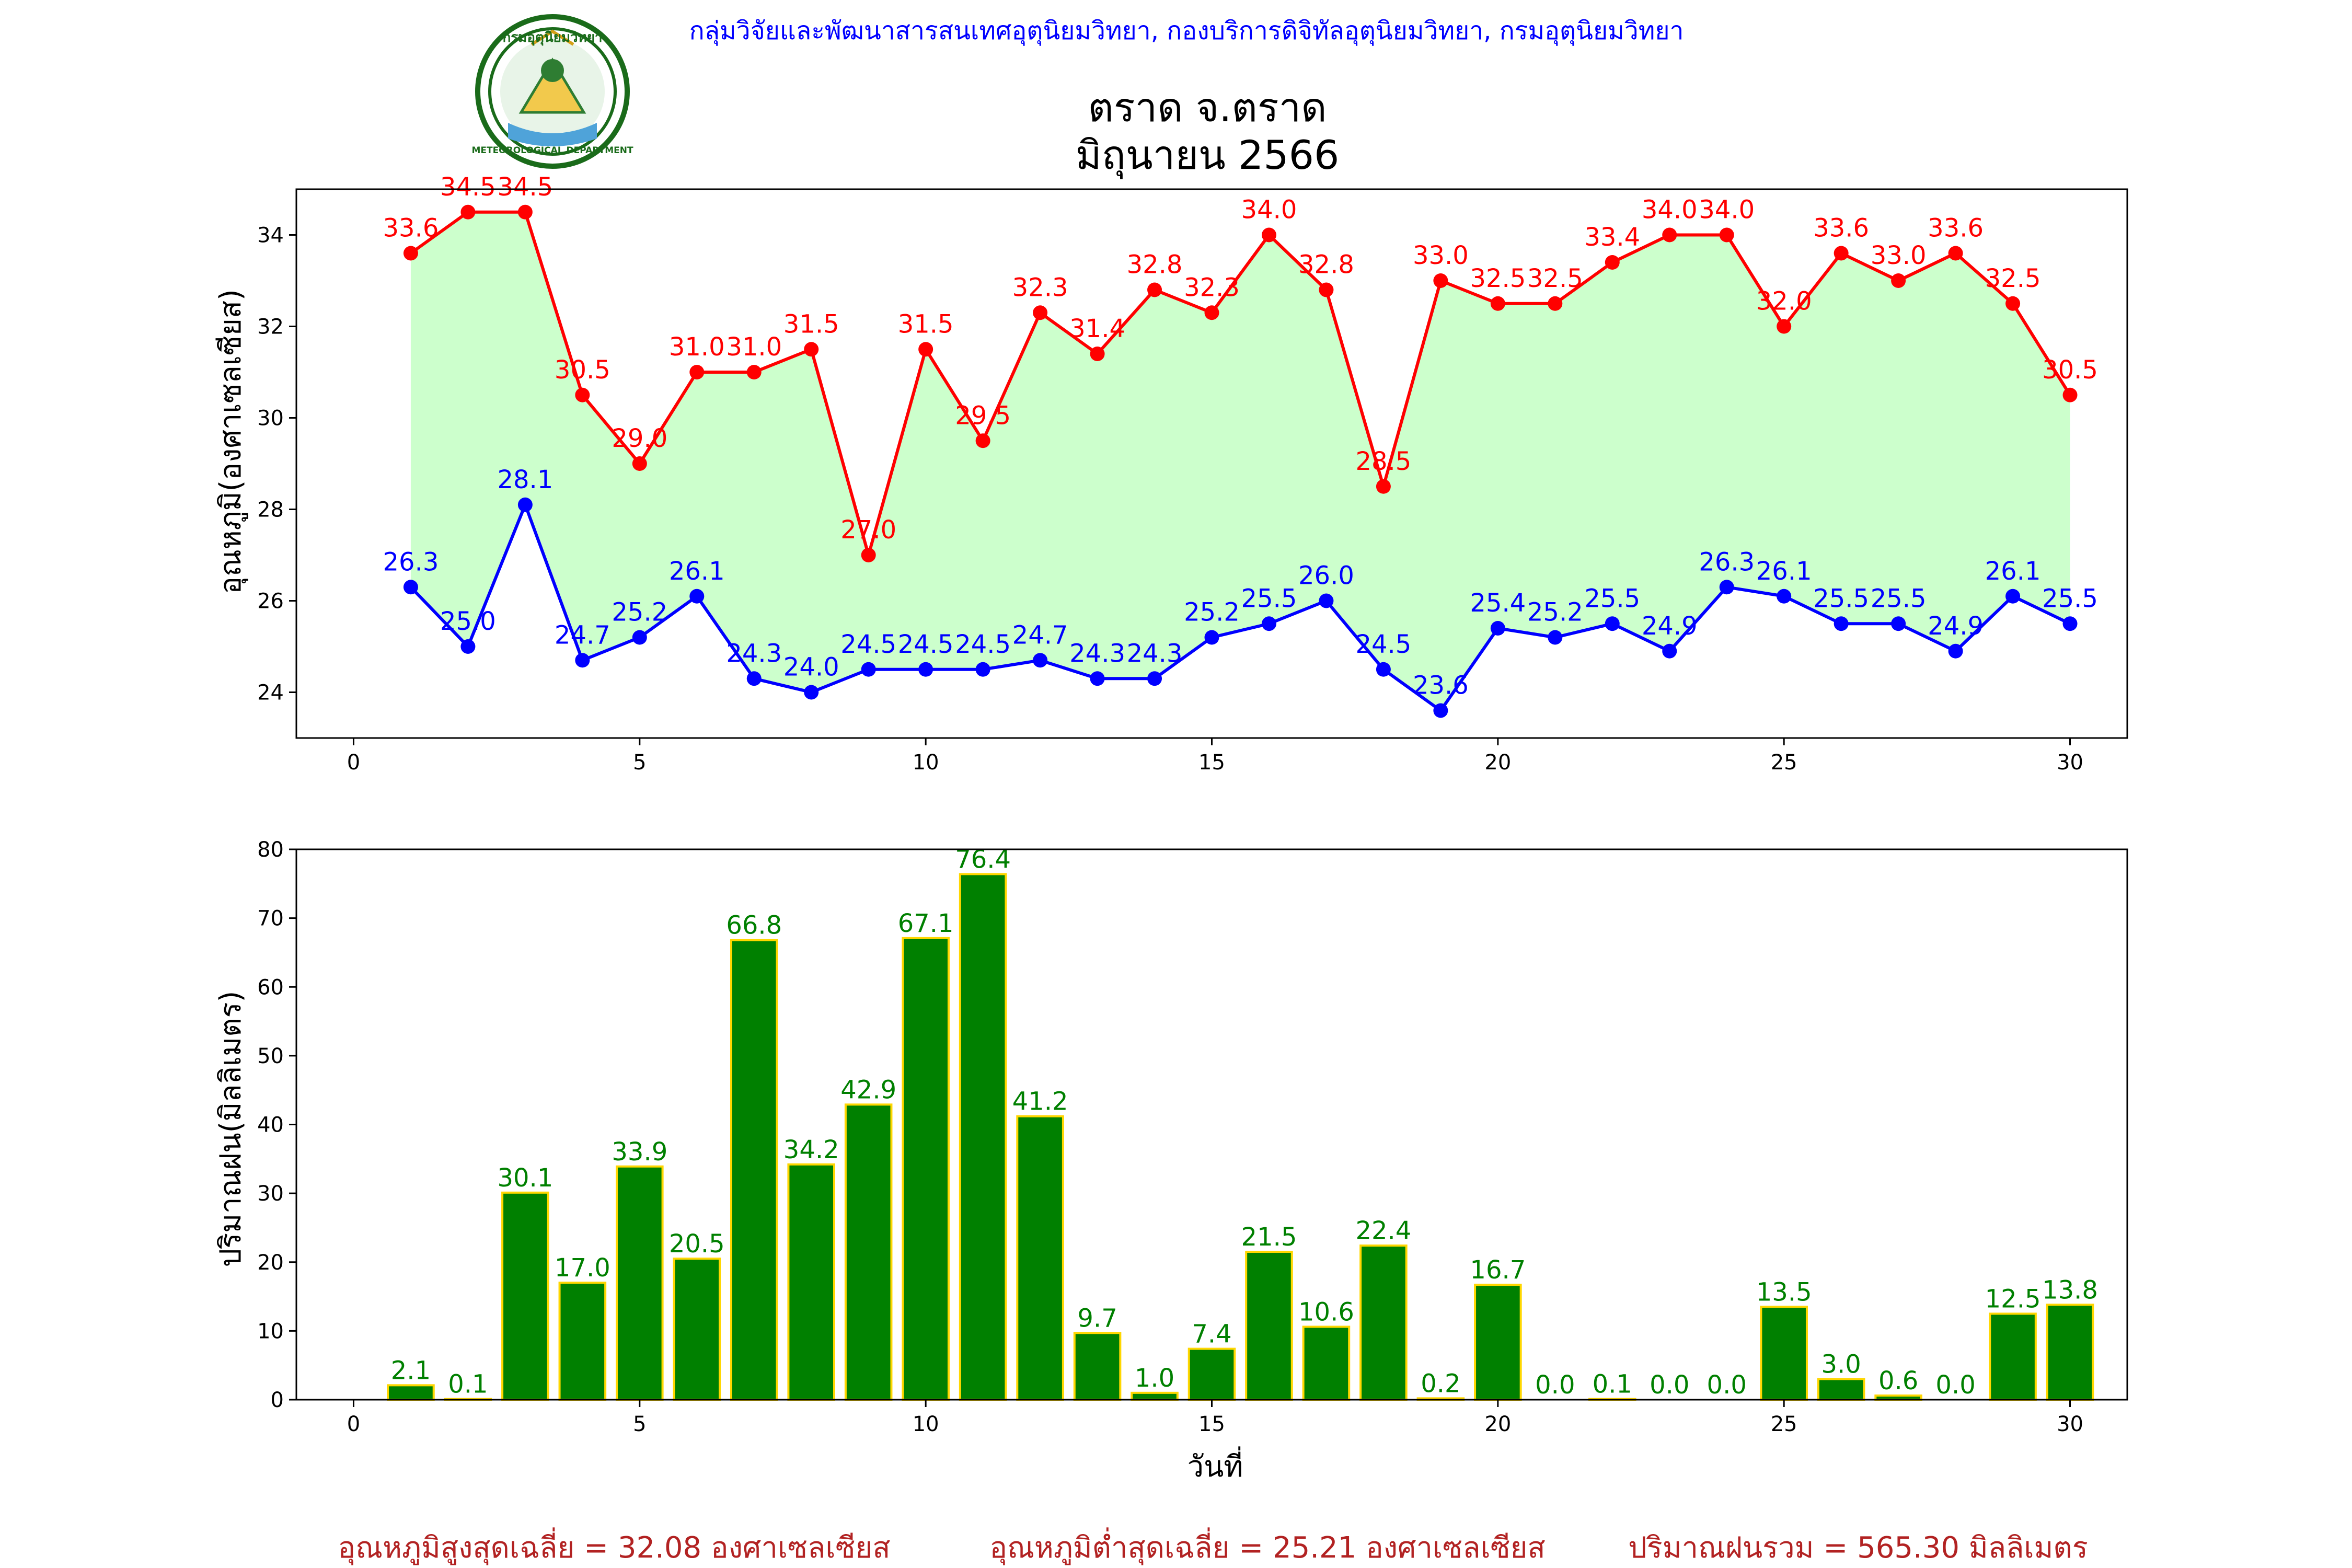  Describe the element at coordinates (1858, 1548) in the screenshot. I see `summary-total-rain: ปริมาณฝนรวม = 565.30 มิลลิเมตร` at that location.